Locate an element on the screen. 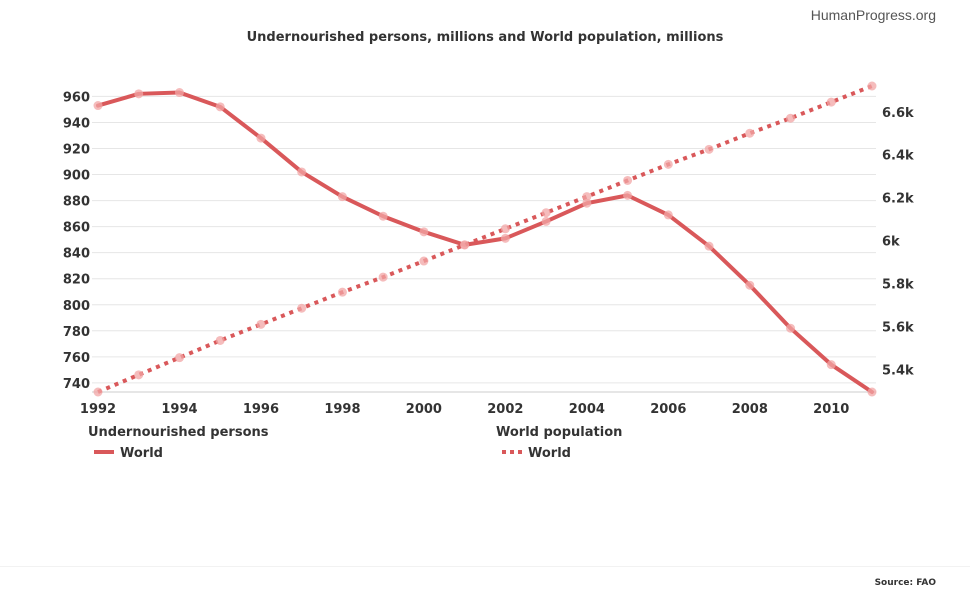  brand-watermark: HumanProgress.org is located at coordinates (873, 15).